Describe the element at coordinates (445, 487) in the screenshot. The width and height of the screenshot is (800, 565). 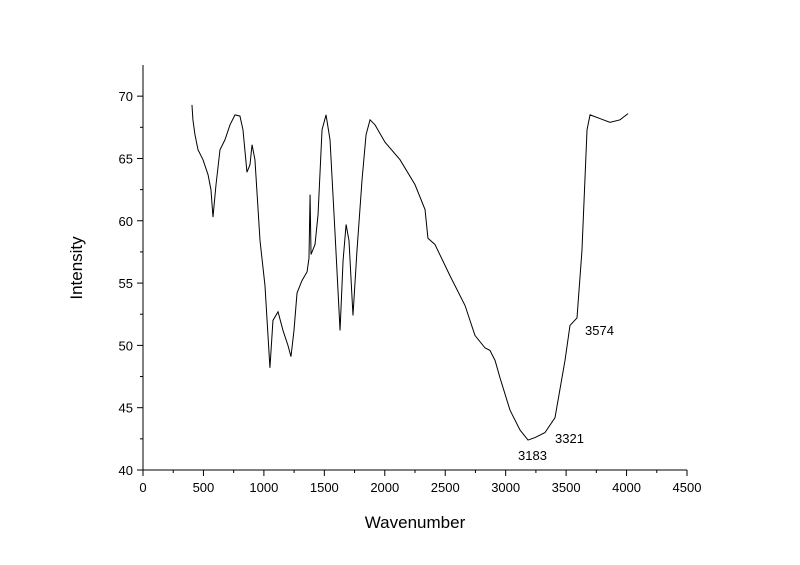
I see `x-tick-label: 2500` at that location.